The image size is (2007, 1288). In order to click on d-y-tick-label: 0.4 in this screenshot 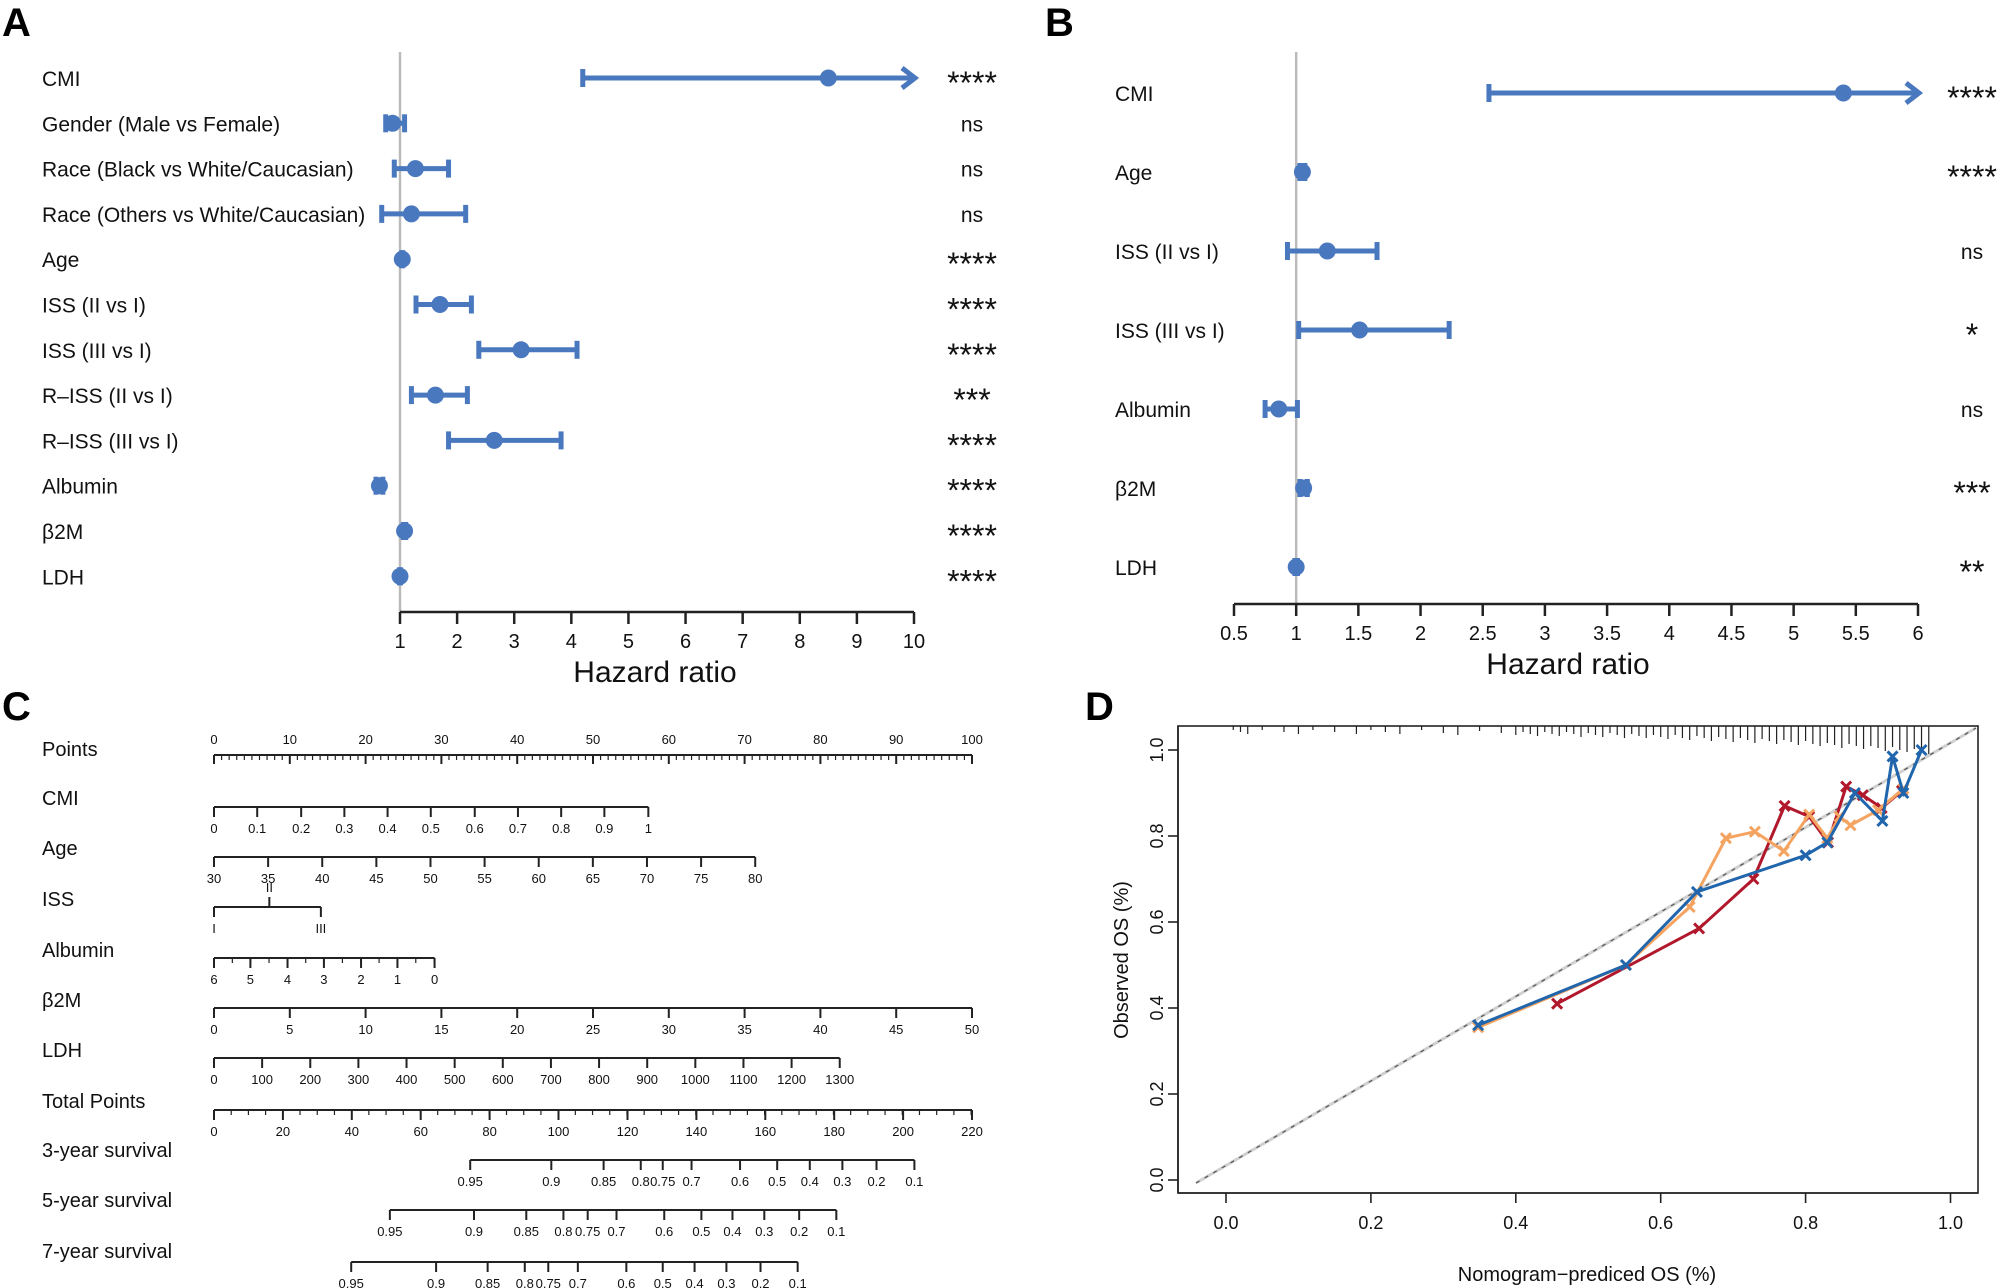, I will do `click(1157, 1007)`.